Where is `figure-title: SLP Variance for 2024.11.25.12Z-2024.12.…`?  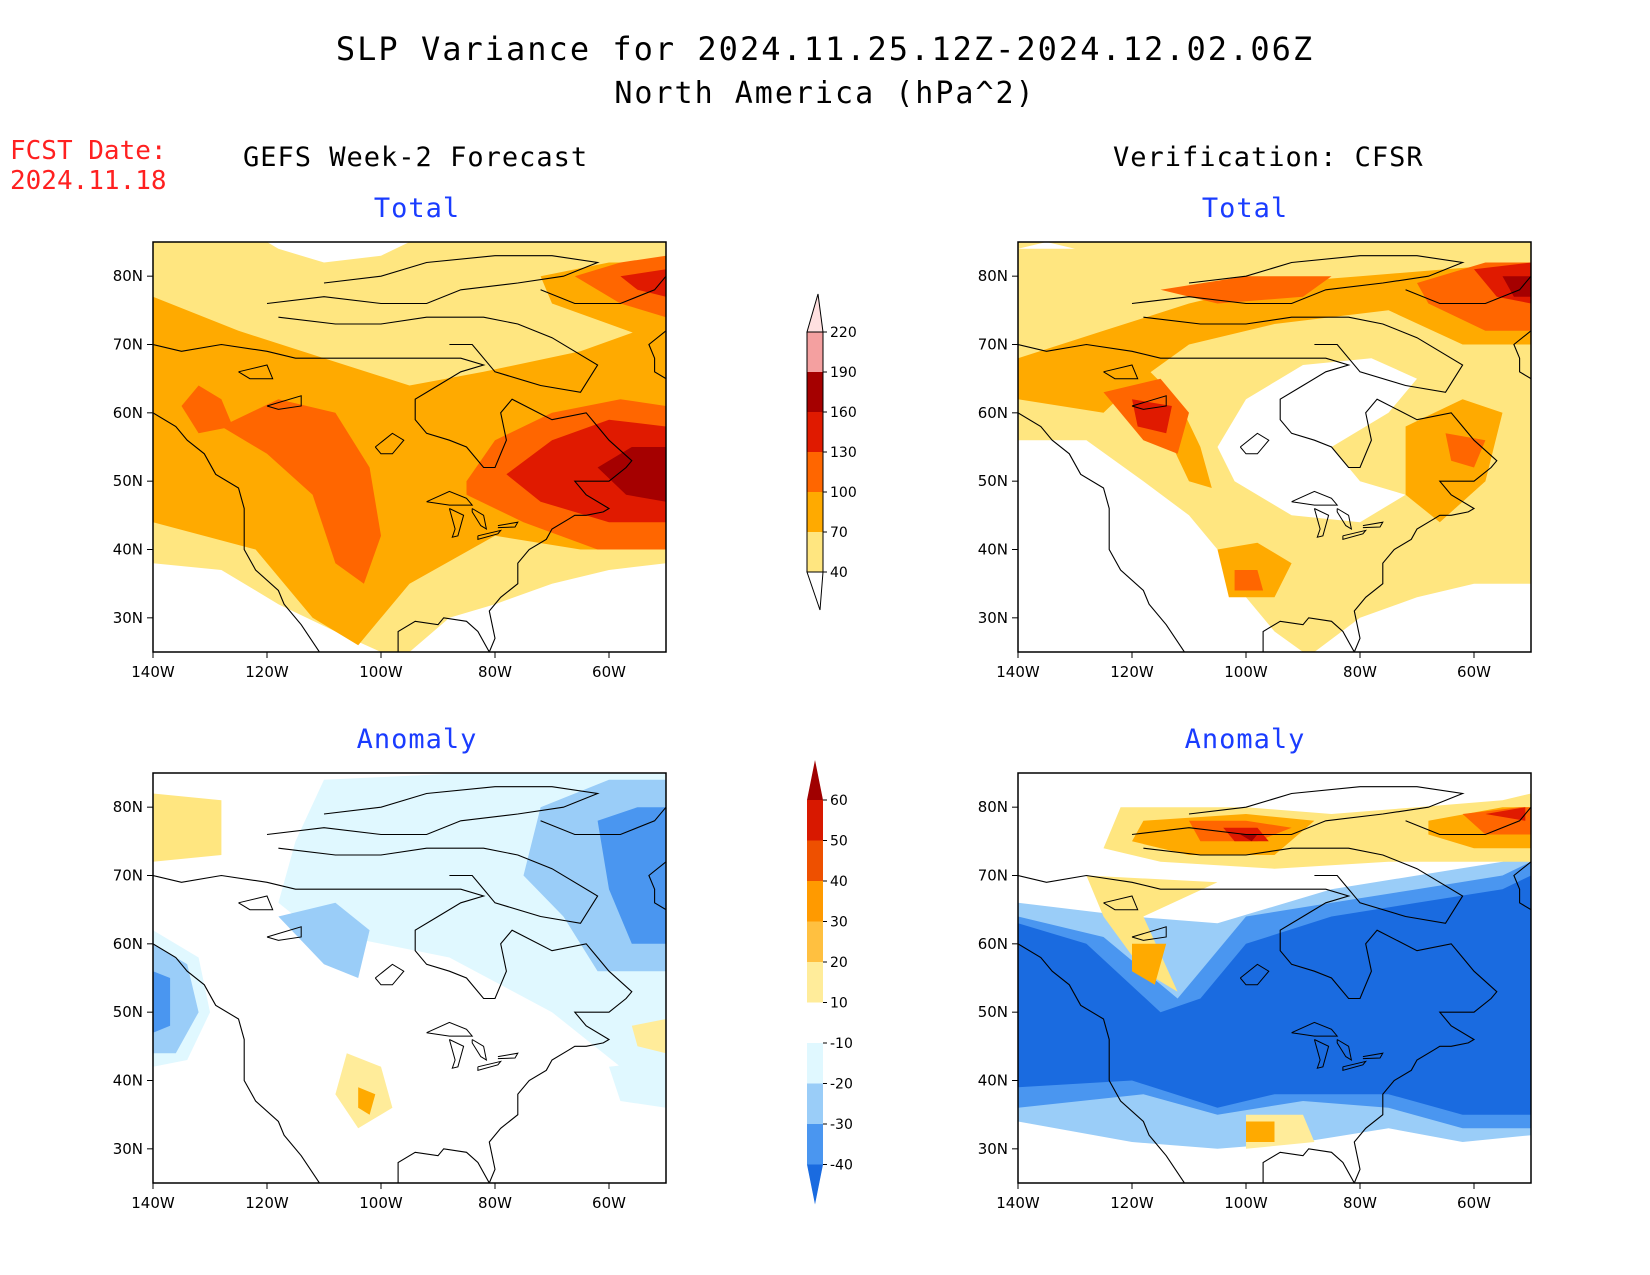
figure-title: SLP Variance for 2024.11.25.12Z-2024.12.… is located at coordinates (825, 49).